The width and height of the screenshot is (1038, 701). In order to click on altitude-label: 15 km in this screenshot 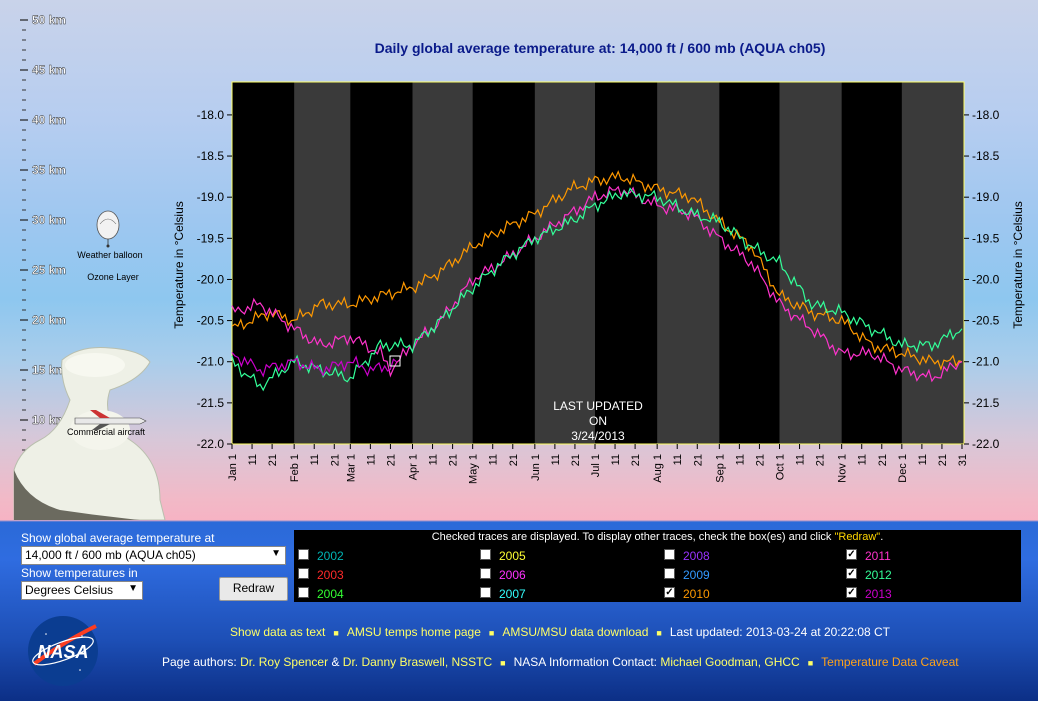, I will do `click(49, 370)`.